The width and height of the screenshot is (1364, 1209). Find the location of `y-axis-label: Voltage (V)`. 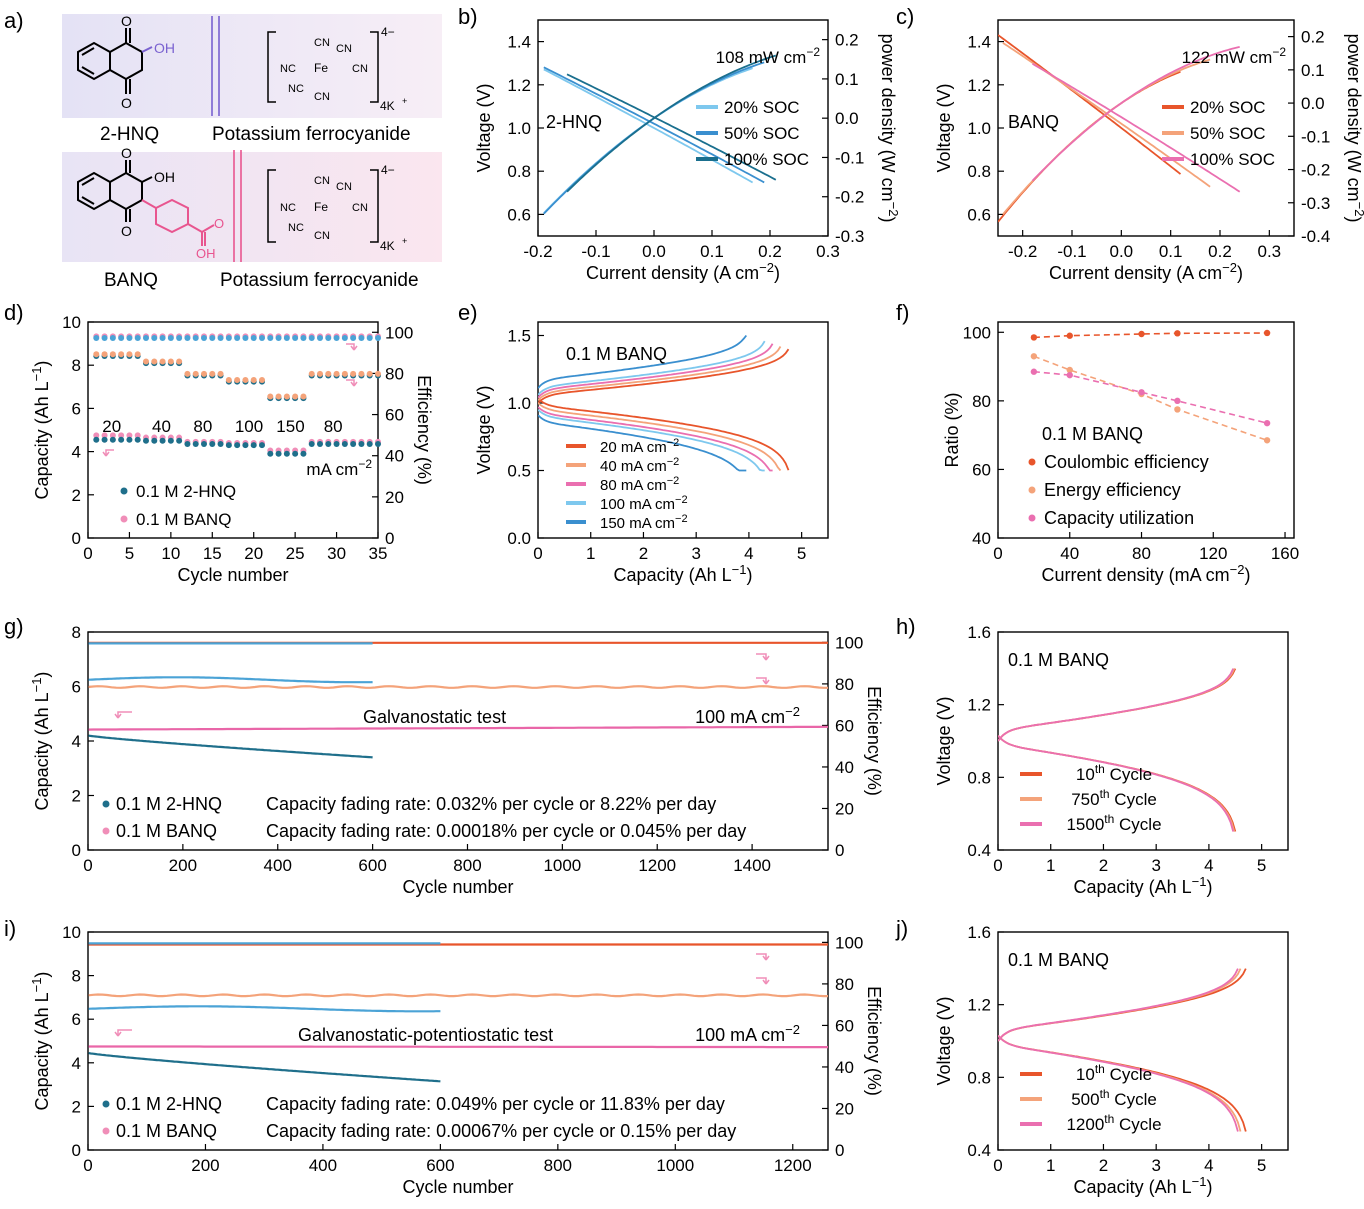

y-axis-label: Voltage (V) is located at coordinates (944, 1040).